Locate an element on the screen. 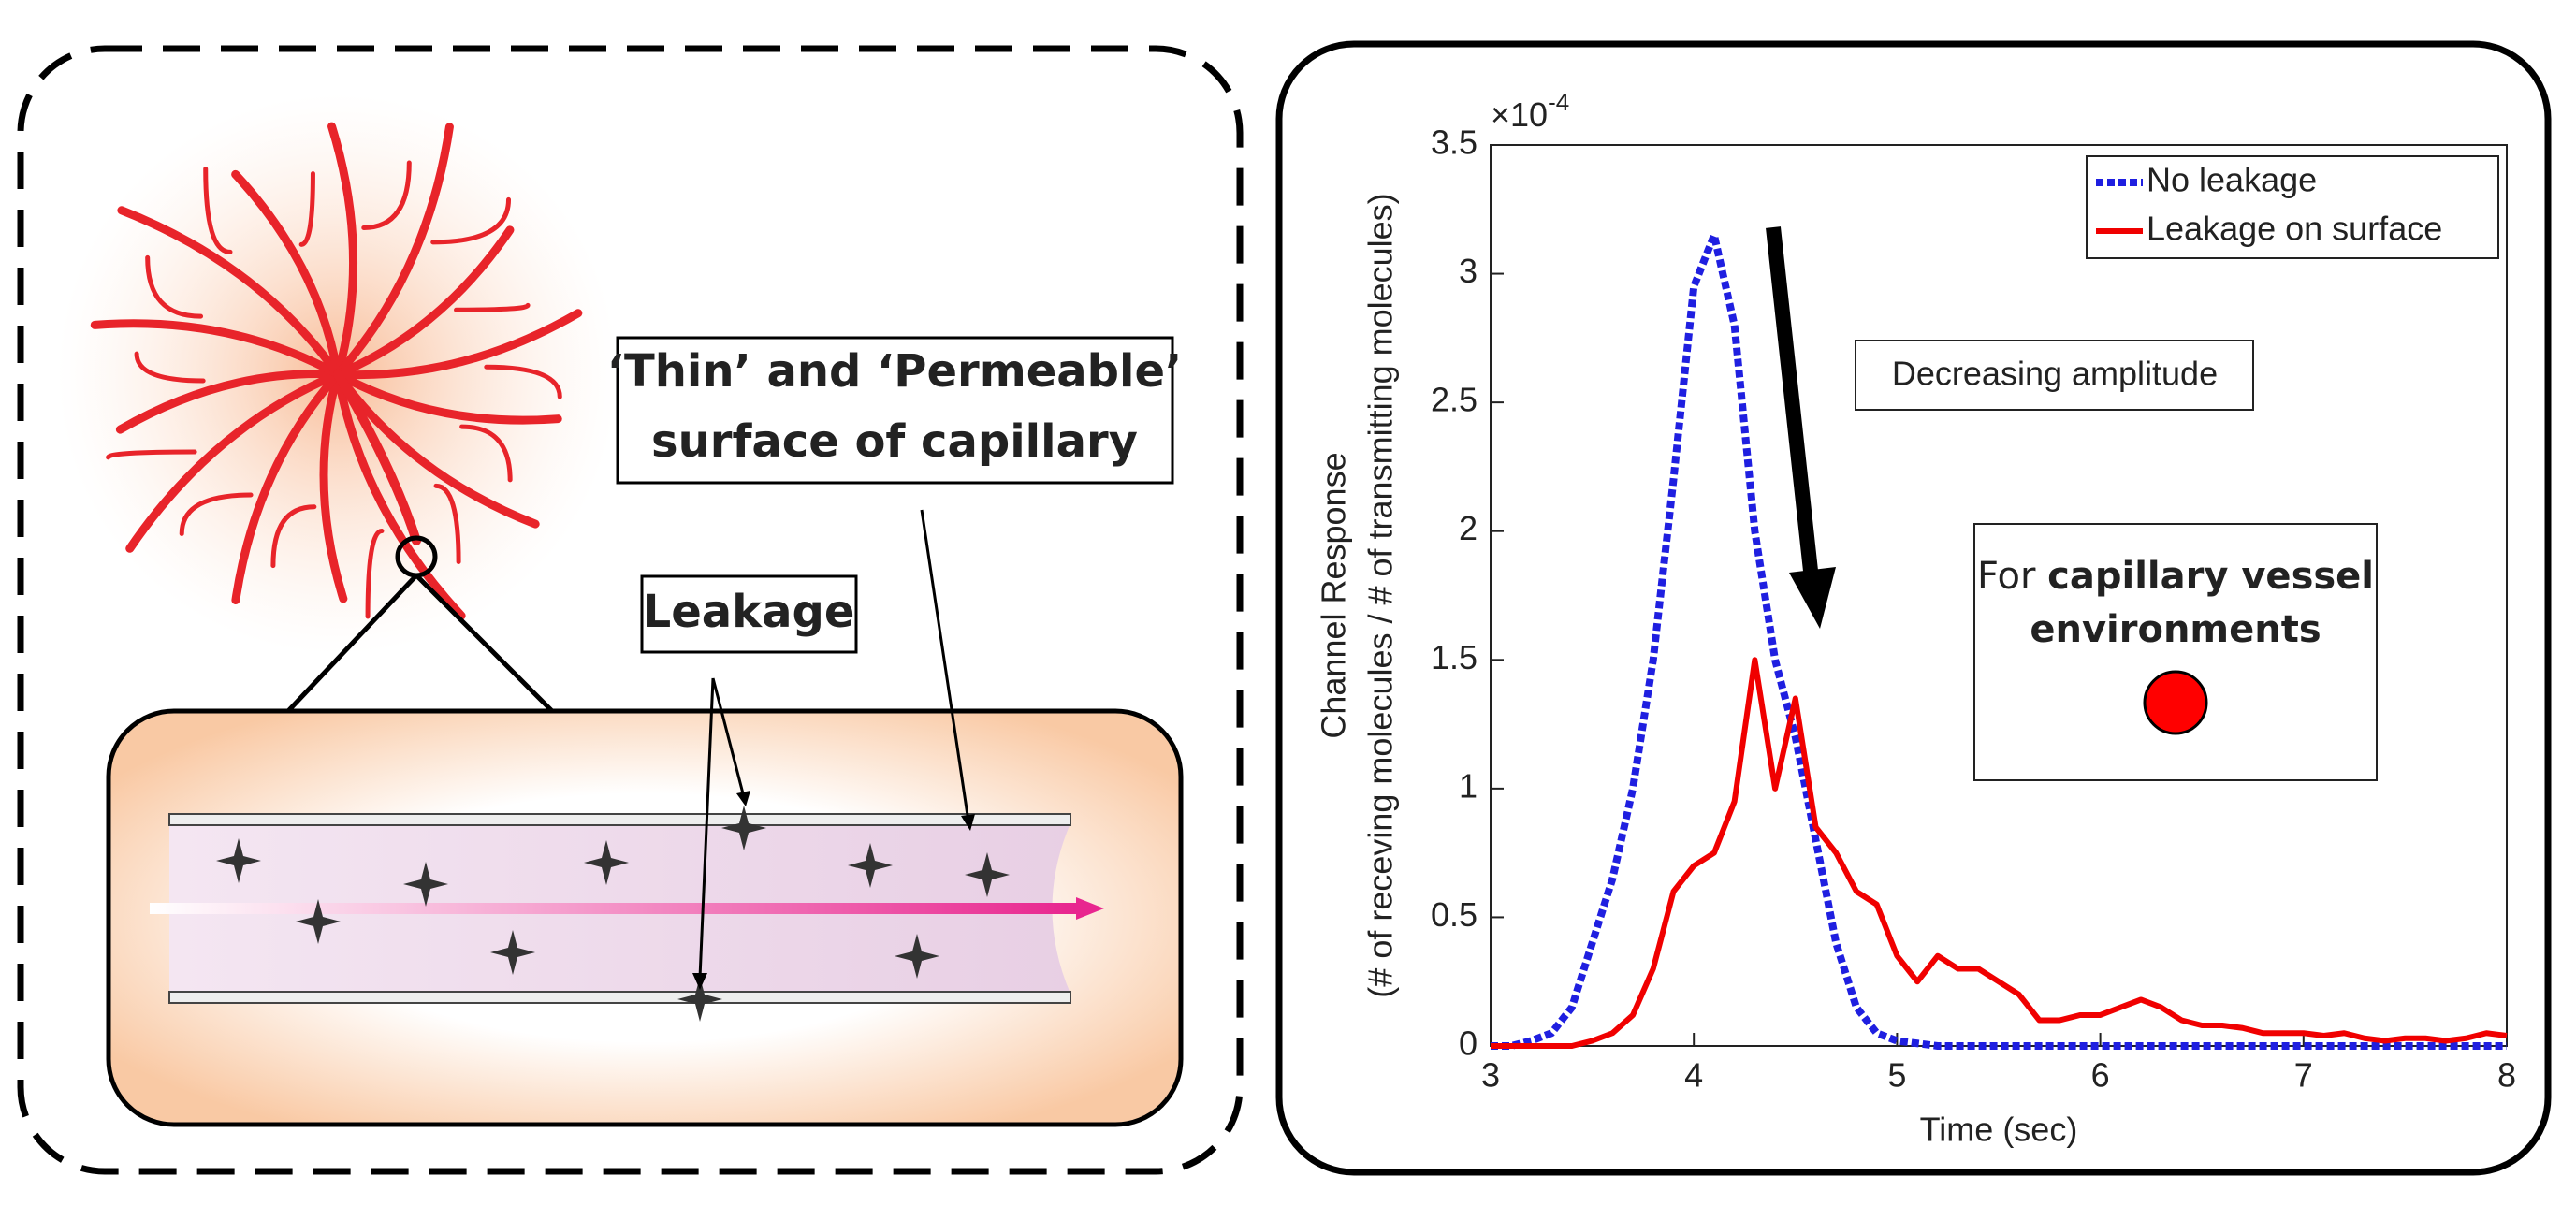 The width and height of the screenshot is (2576, 1220). leakage-label: Leakage is located at coordinates (749, 612).